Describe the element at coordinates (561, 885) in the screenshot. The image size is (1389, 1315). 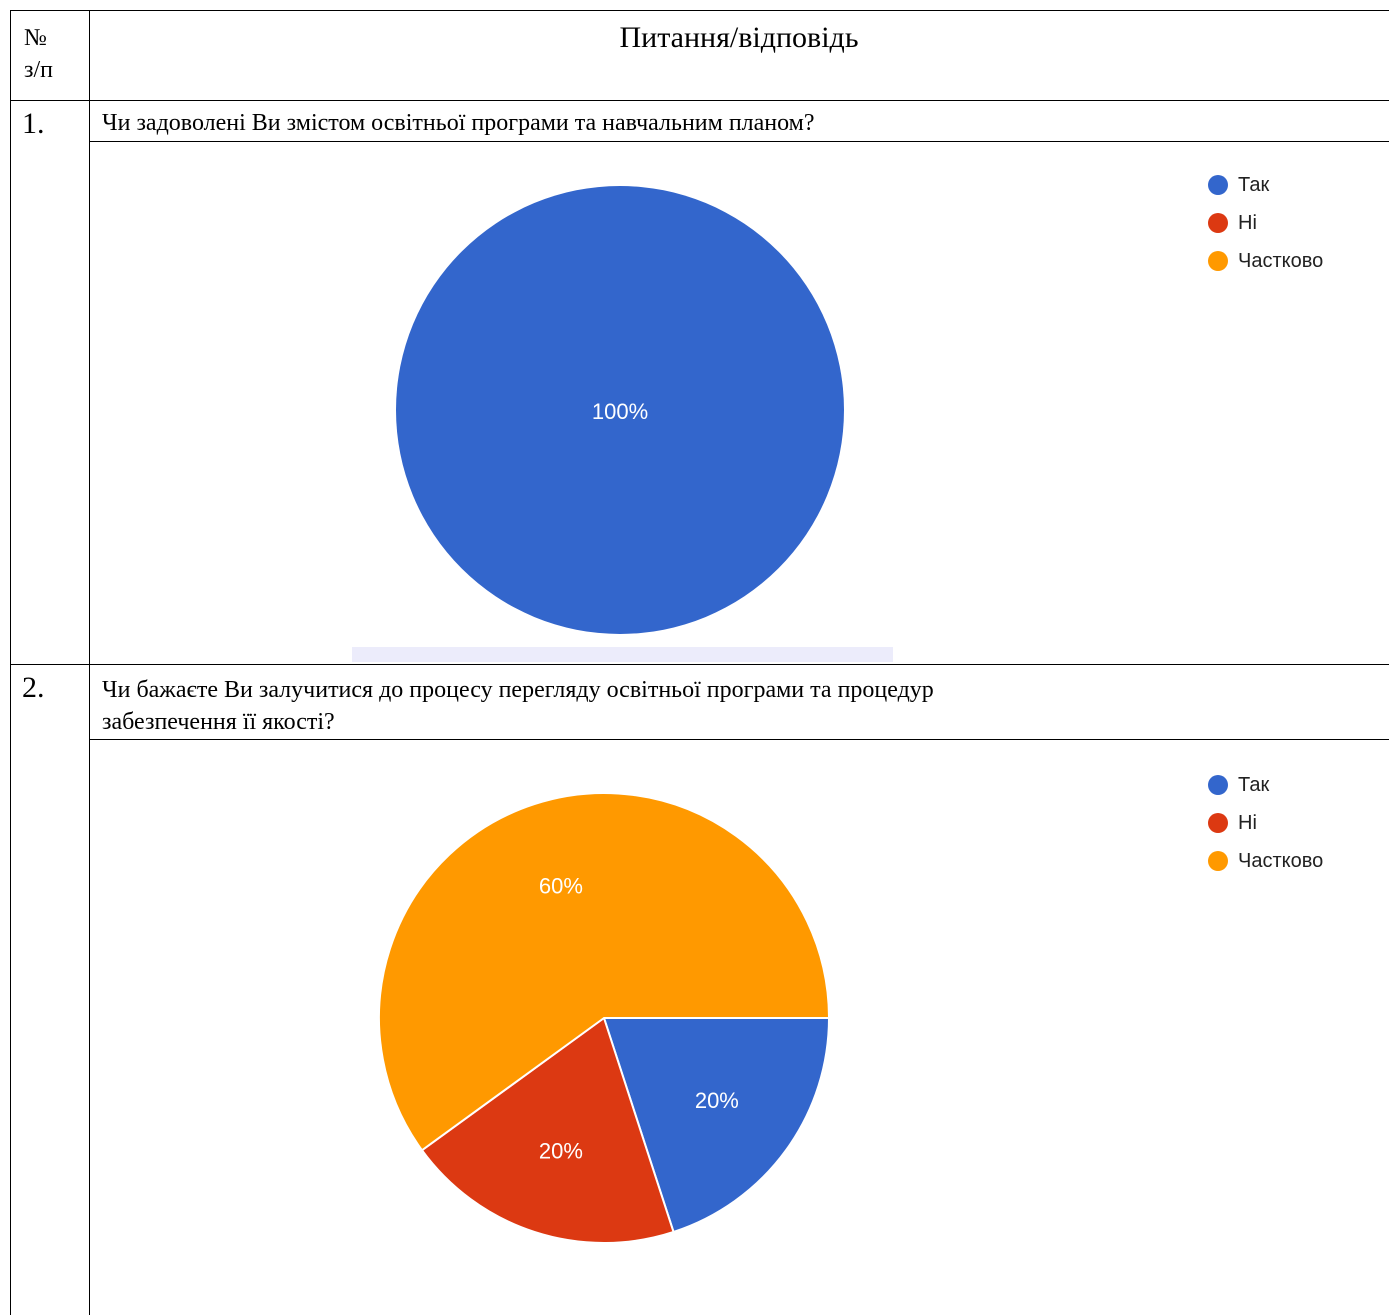
I see `pie-label-chastkovo: 60%` at that location.